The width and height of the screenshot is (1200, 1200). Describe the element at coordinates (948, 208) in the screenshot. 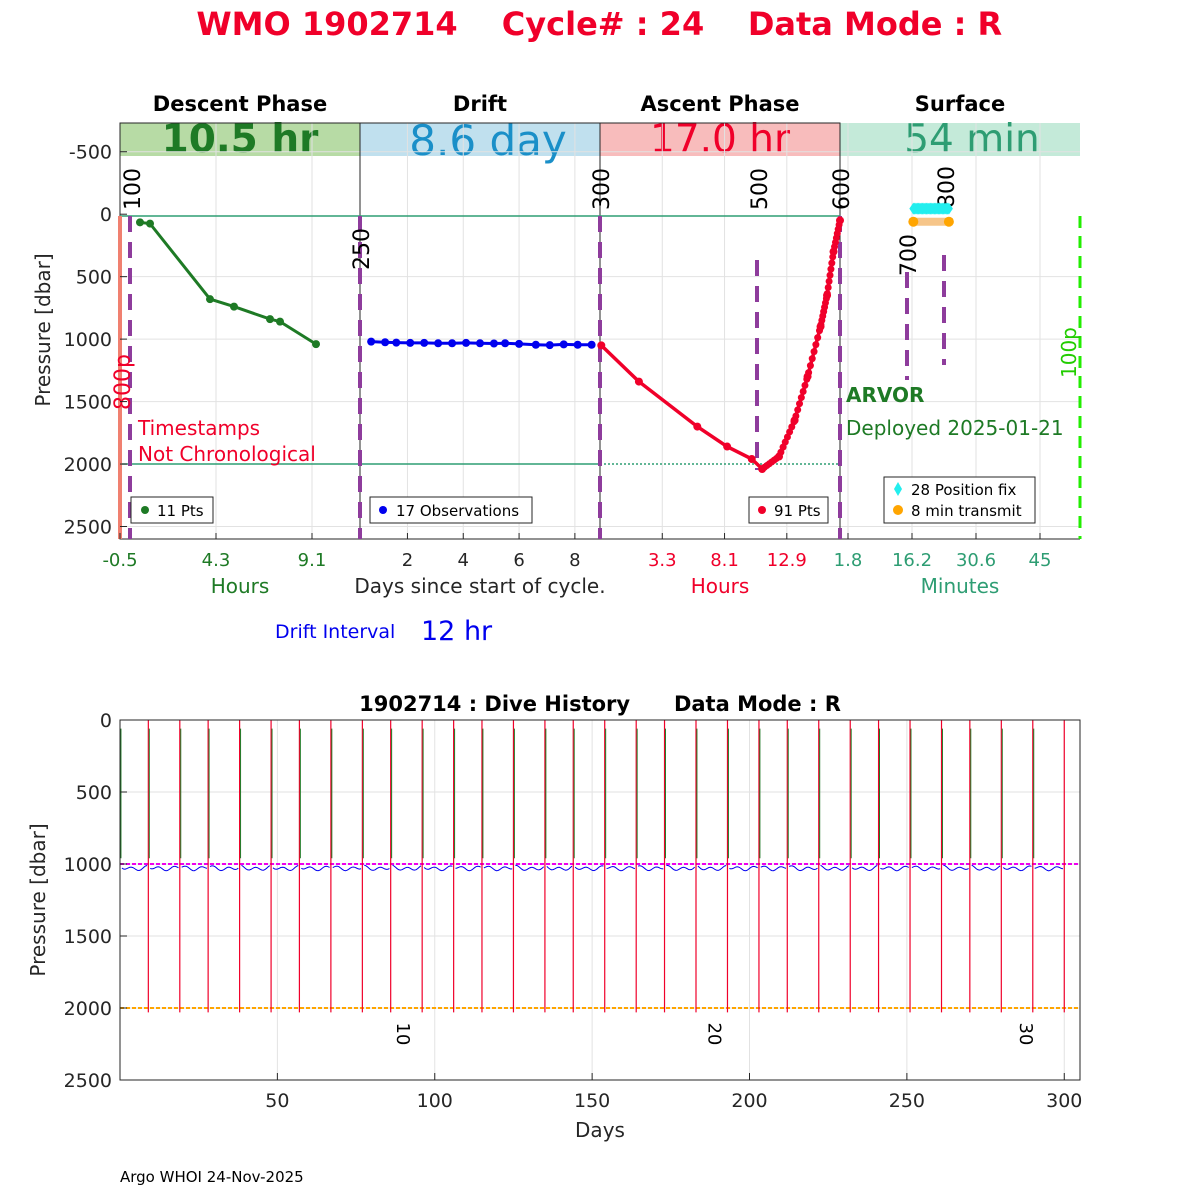

I see `position-fix-marker` at that location.